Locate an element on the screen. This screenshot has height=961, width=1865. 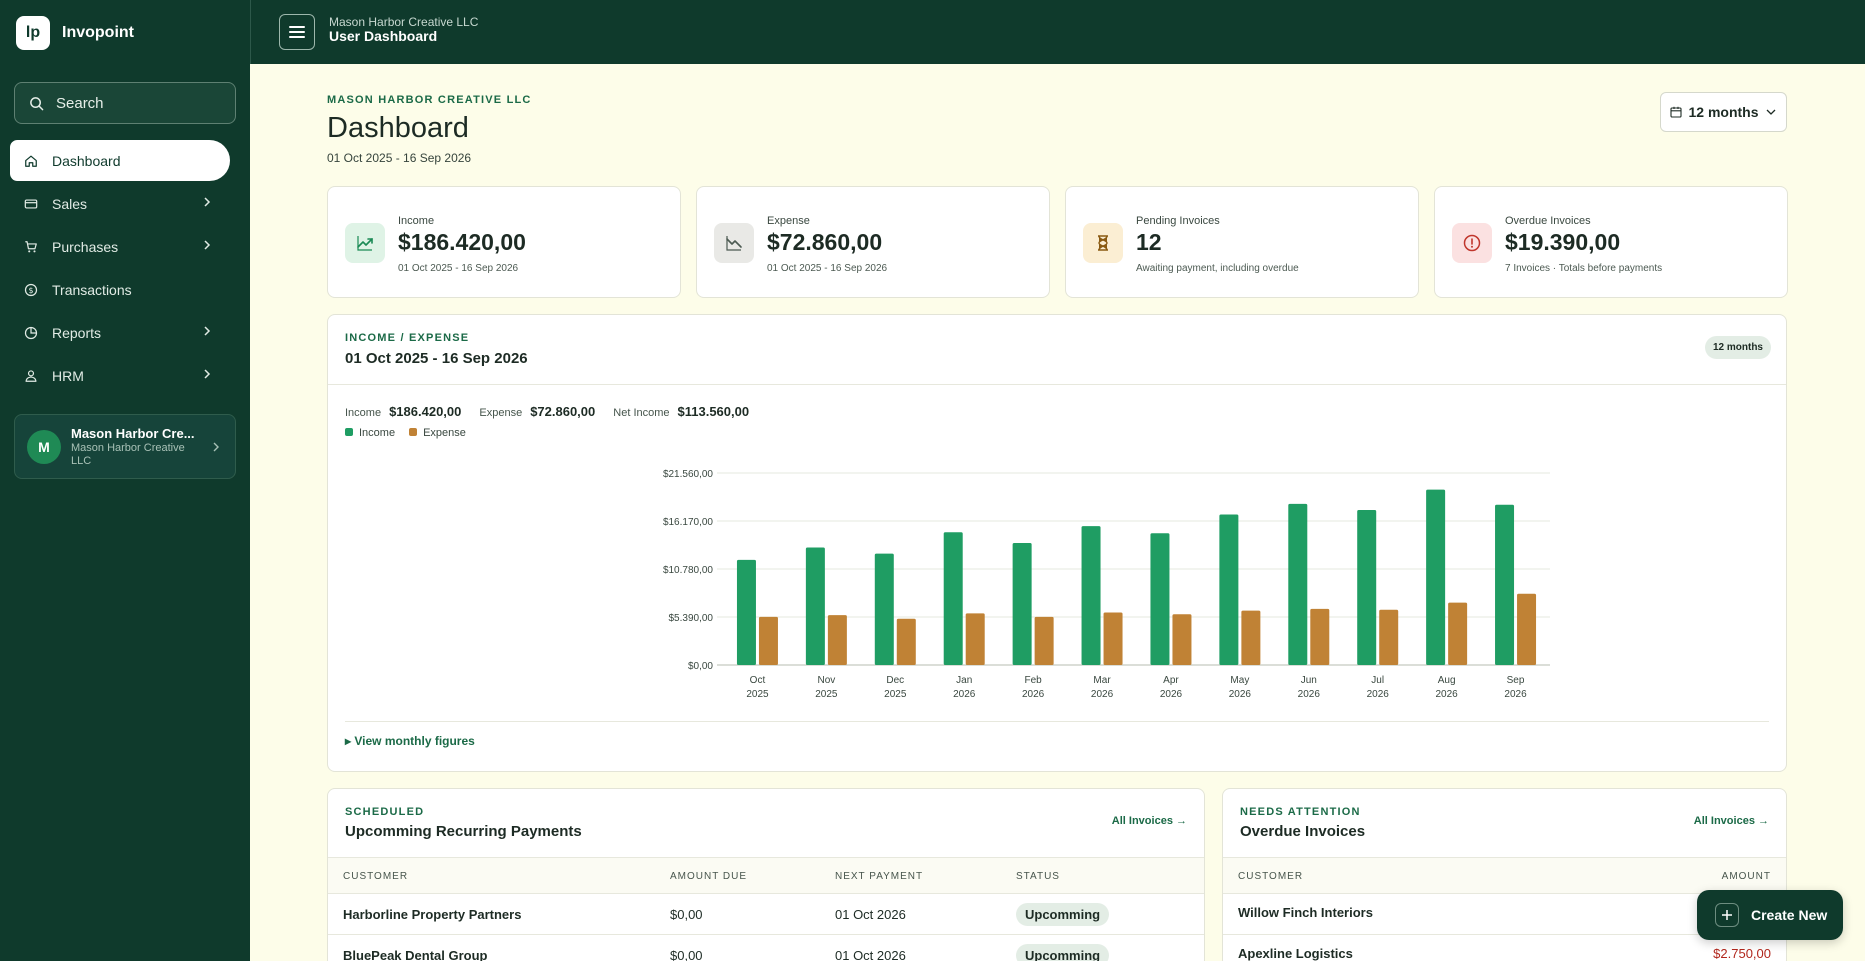
total-income: Income $186.420,00 is located at coordinates (403, 411).